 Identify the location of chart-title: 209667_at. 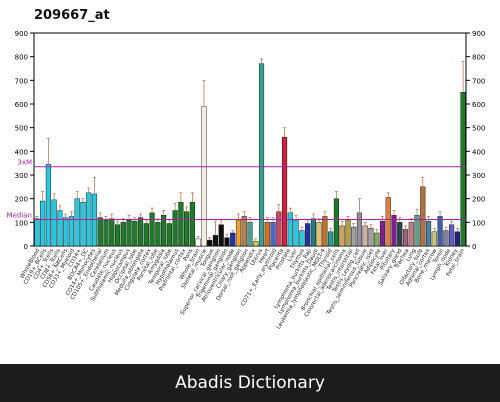
(72, 15).